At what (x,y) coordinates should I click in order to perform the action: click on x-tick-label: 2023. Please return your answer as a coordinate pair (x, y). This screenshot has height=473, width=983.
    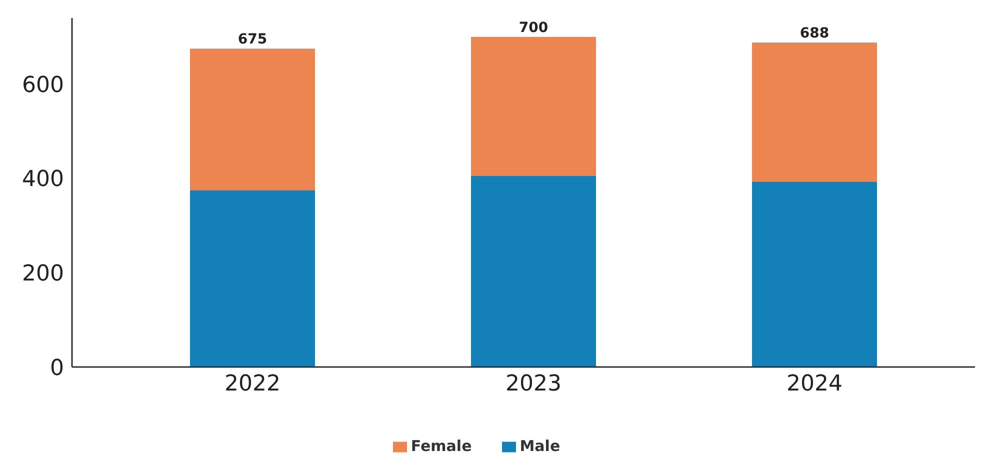
    Looking at the image, I should click on (534, 384).